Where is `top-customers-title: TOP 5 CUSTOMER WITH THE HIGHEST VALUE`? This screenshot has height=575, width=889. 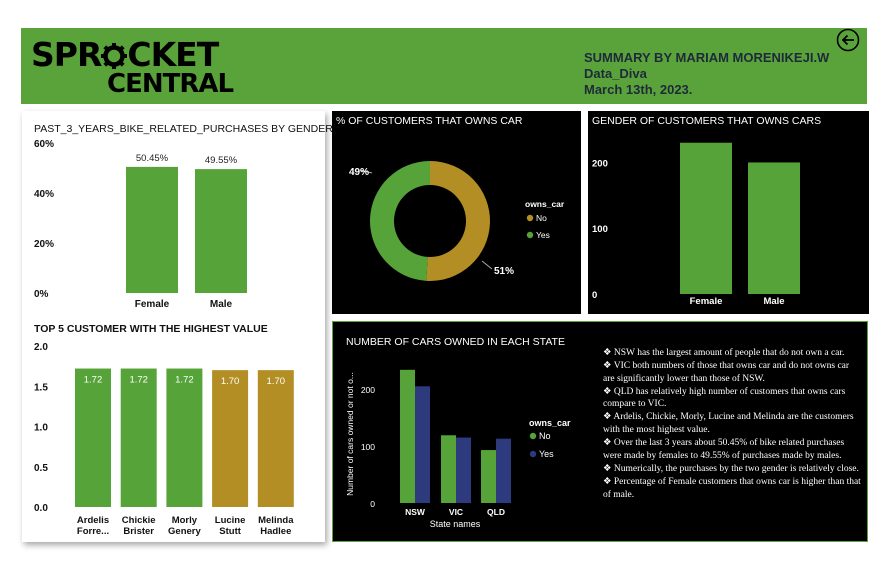
top-customers-title: TOP 5 CUSTOMER WITH THE HIGHEST VALUE is located at coordinates (151, 329).